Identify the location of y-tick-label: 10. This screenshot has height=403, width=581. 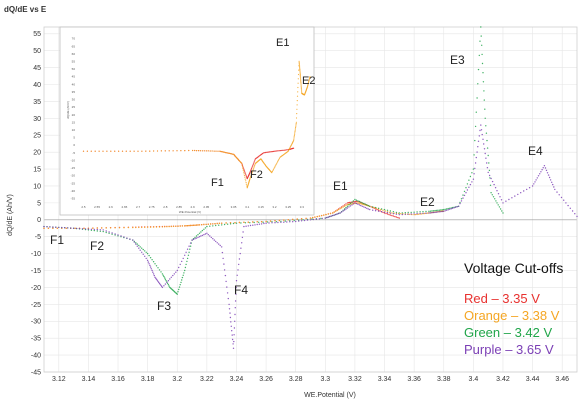
(74, 130).